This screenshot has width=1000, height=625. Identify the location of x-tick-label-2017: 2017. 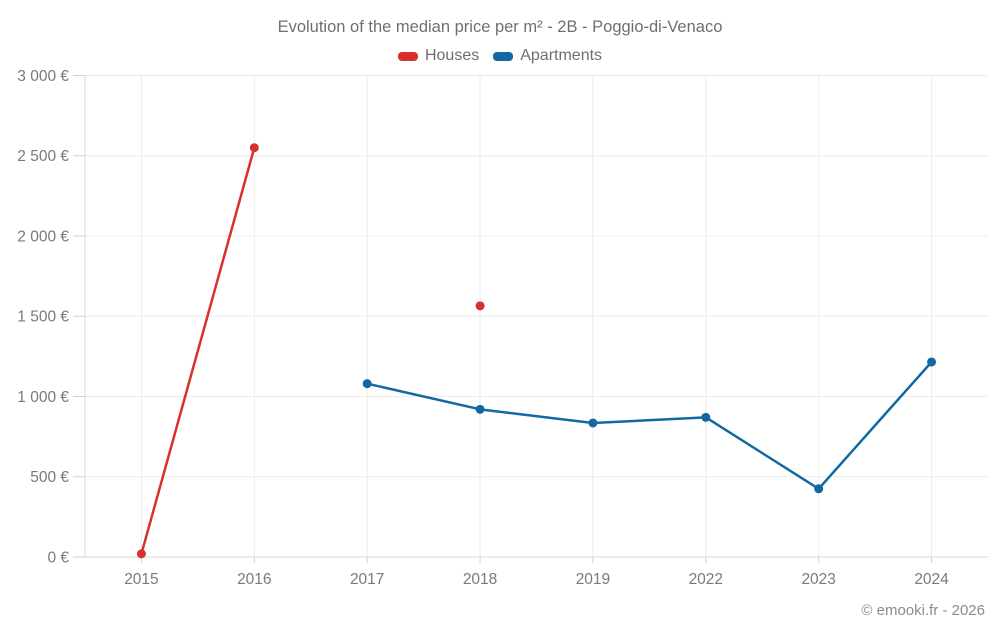
(367, 579).